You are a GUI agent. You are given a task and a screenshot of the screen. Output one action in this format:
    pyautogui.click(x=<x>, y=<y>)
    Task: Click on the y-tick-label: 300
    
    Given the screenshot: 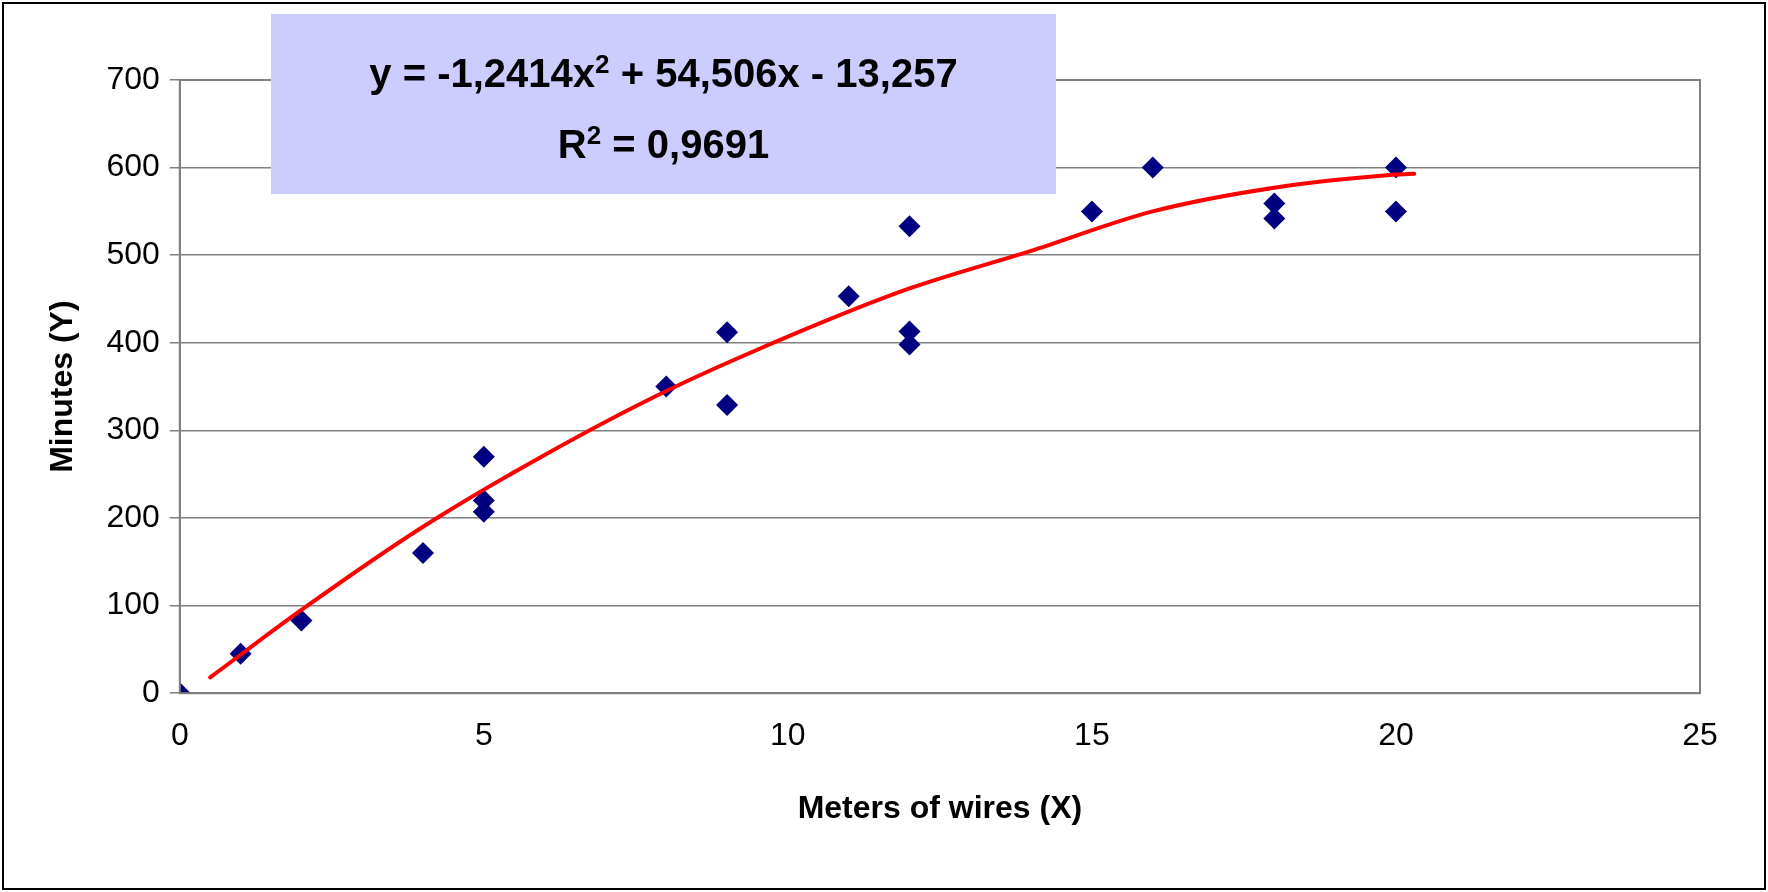 What is the action you would take?
    pyautogui.click(x=133, y=428)
    